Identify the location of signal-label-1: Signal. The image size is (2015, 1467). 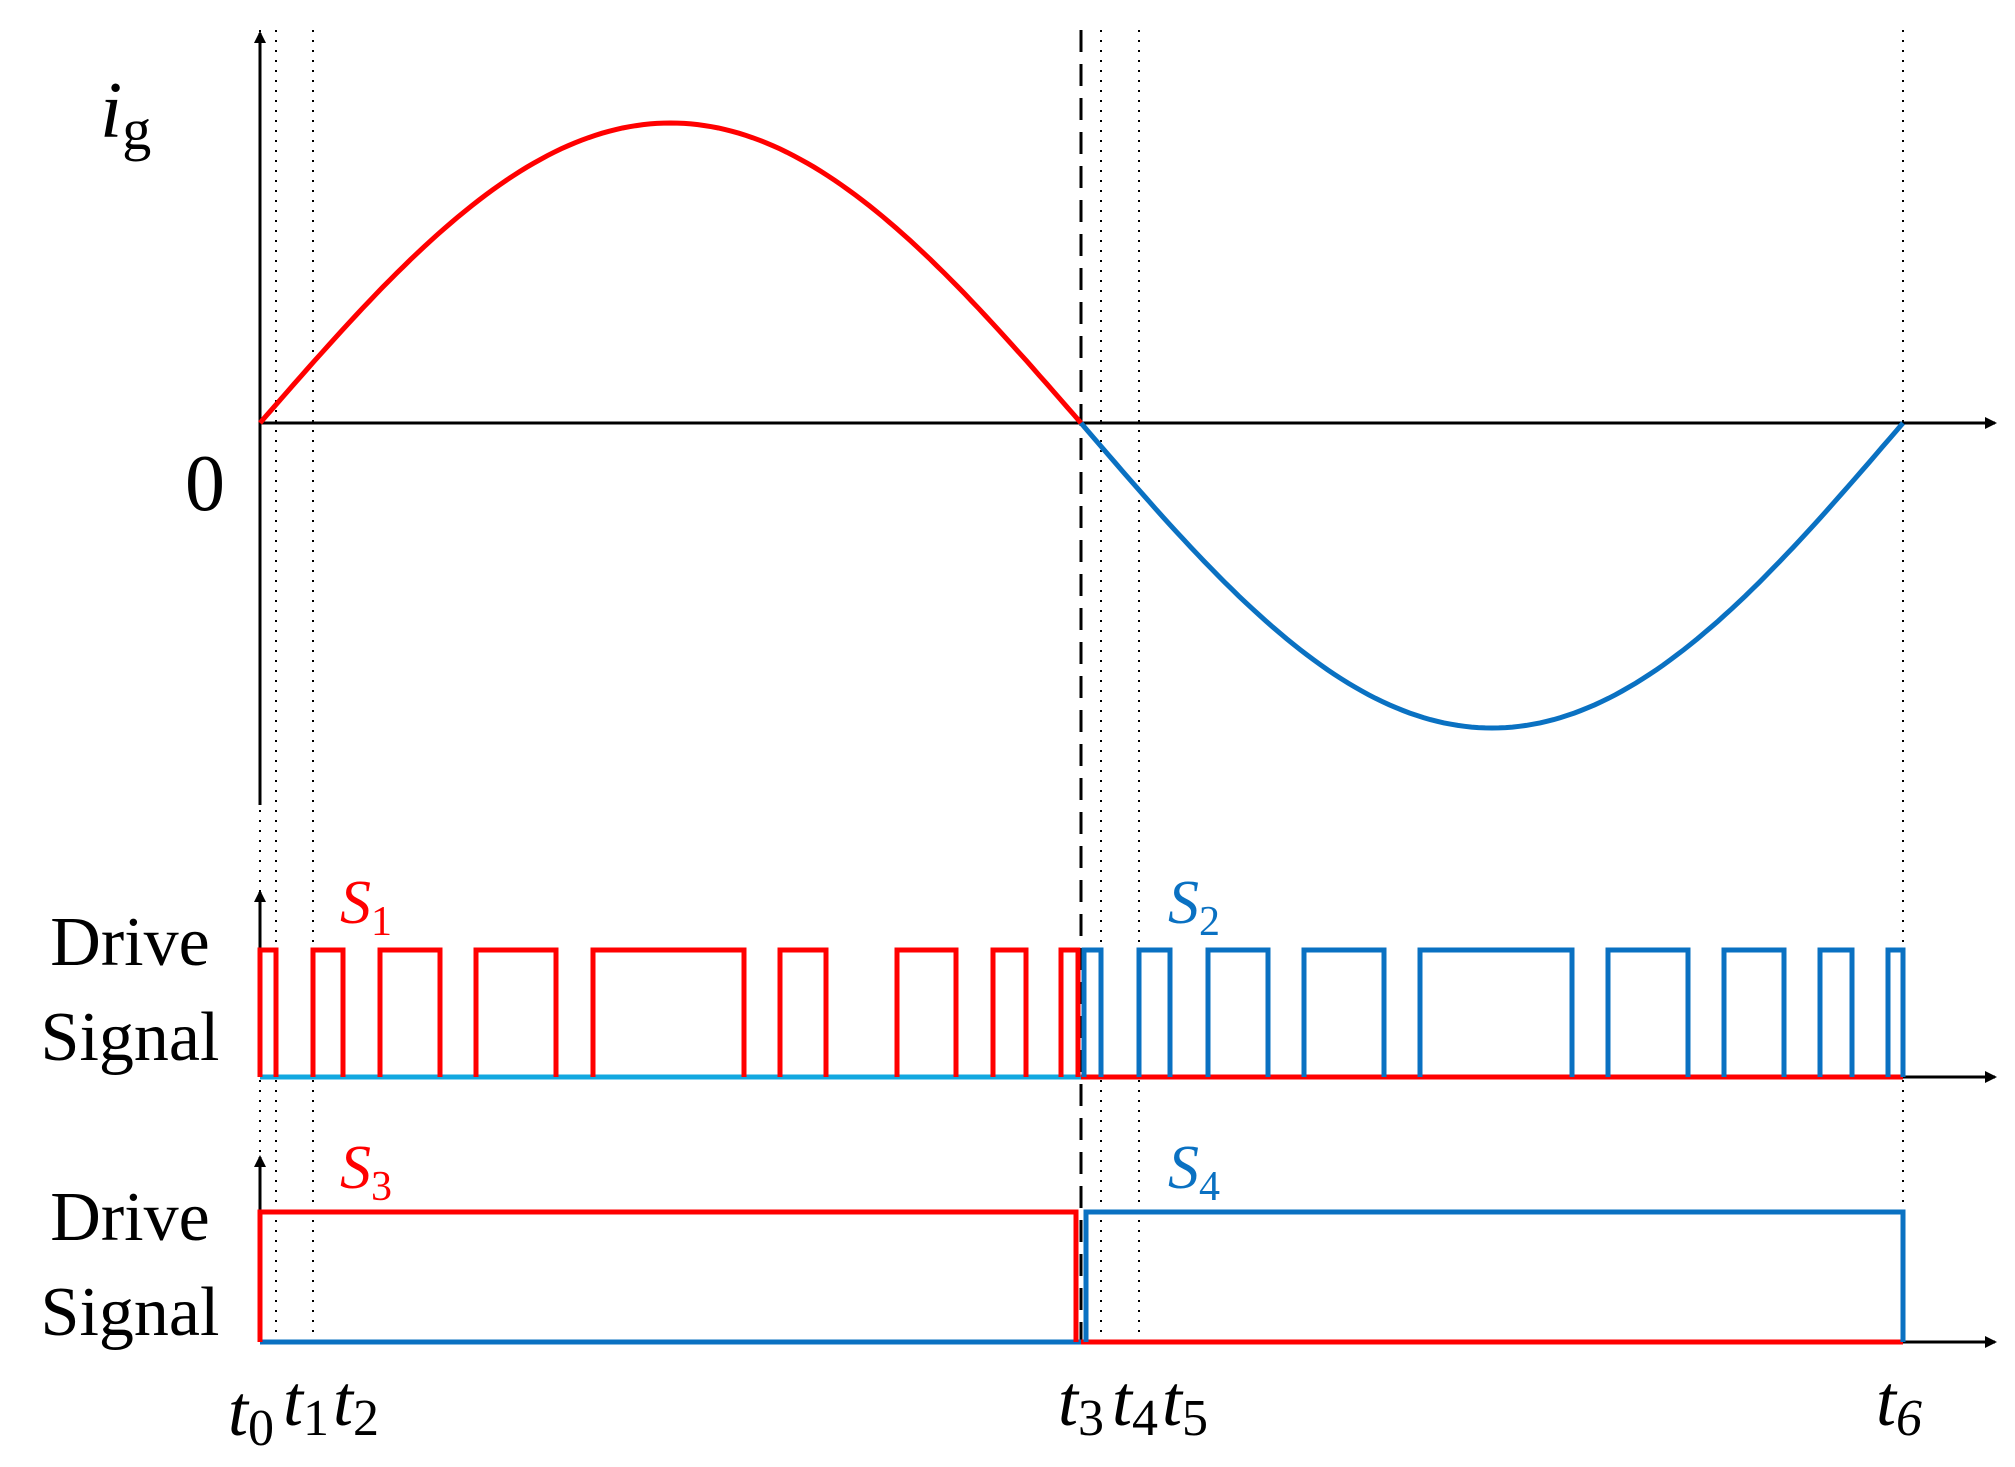
(130, 1037).